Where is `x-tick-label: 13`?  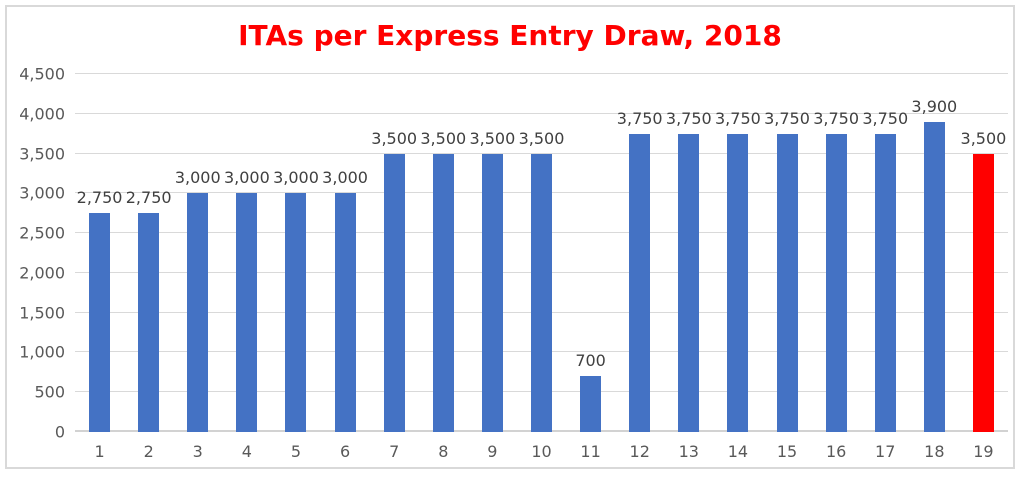
x-tick-label: 13 is located at coordinates (688, 451).